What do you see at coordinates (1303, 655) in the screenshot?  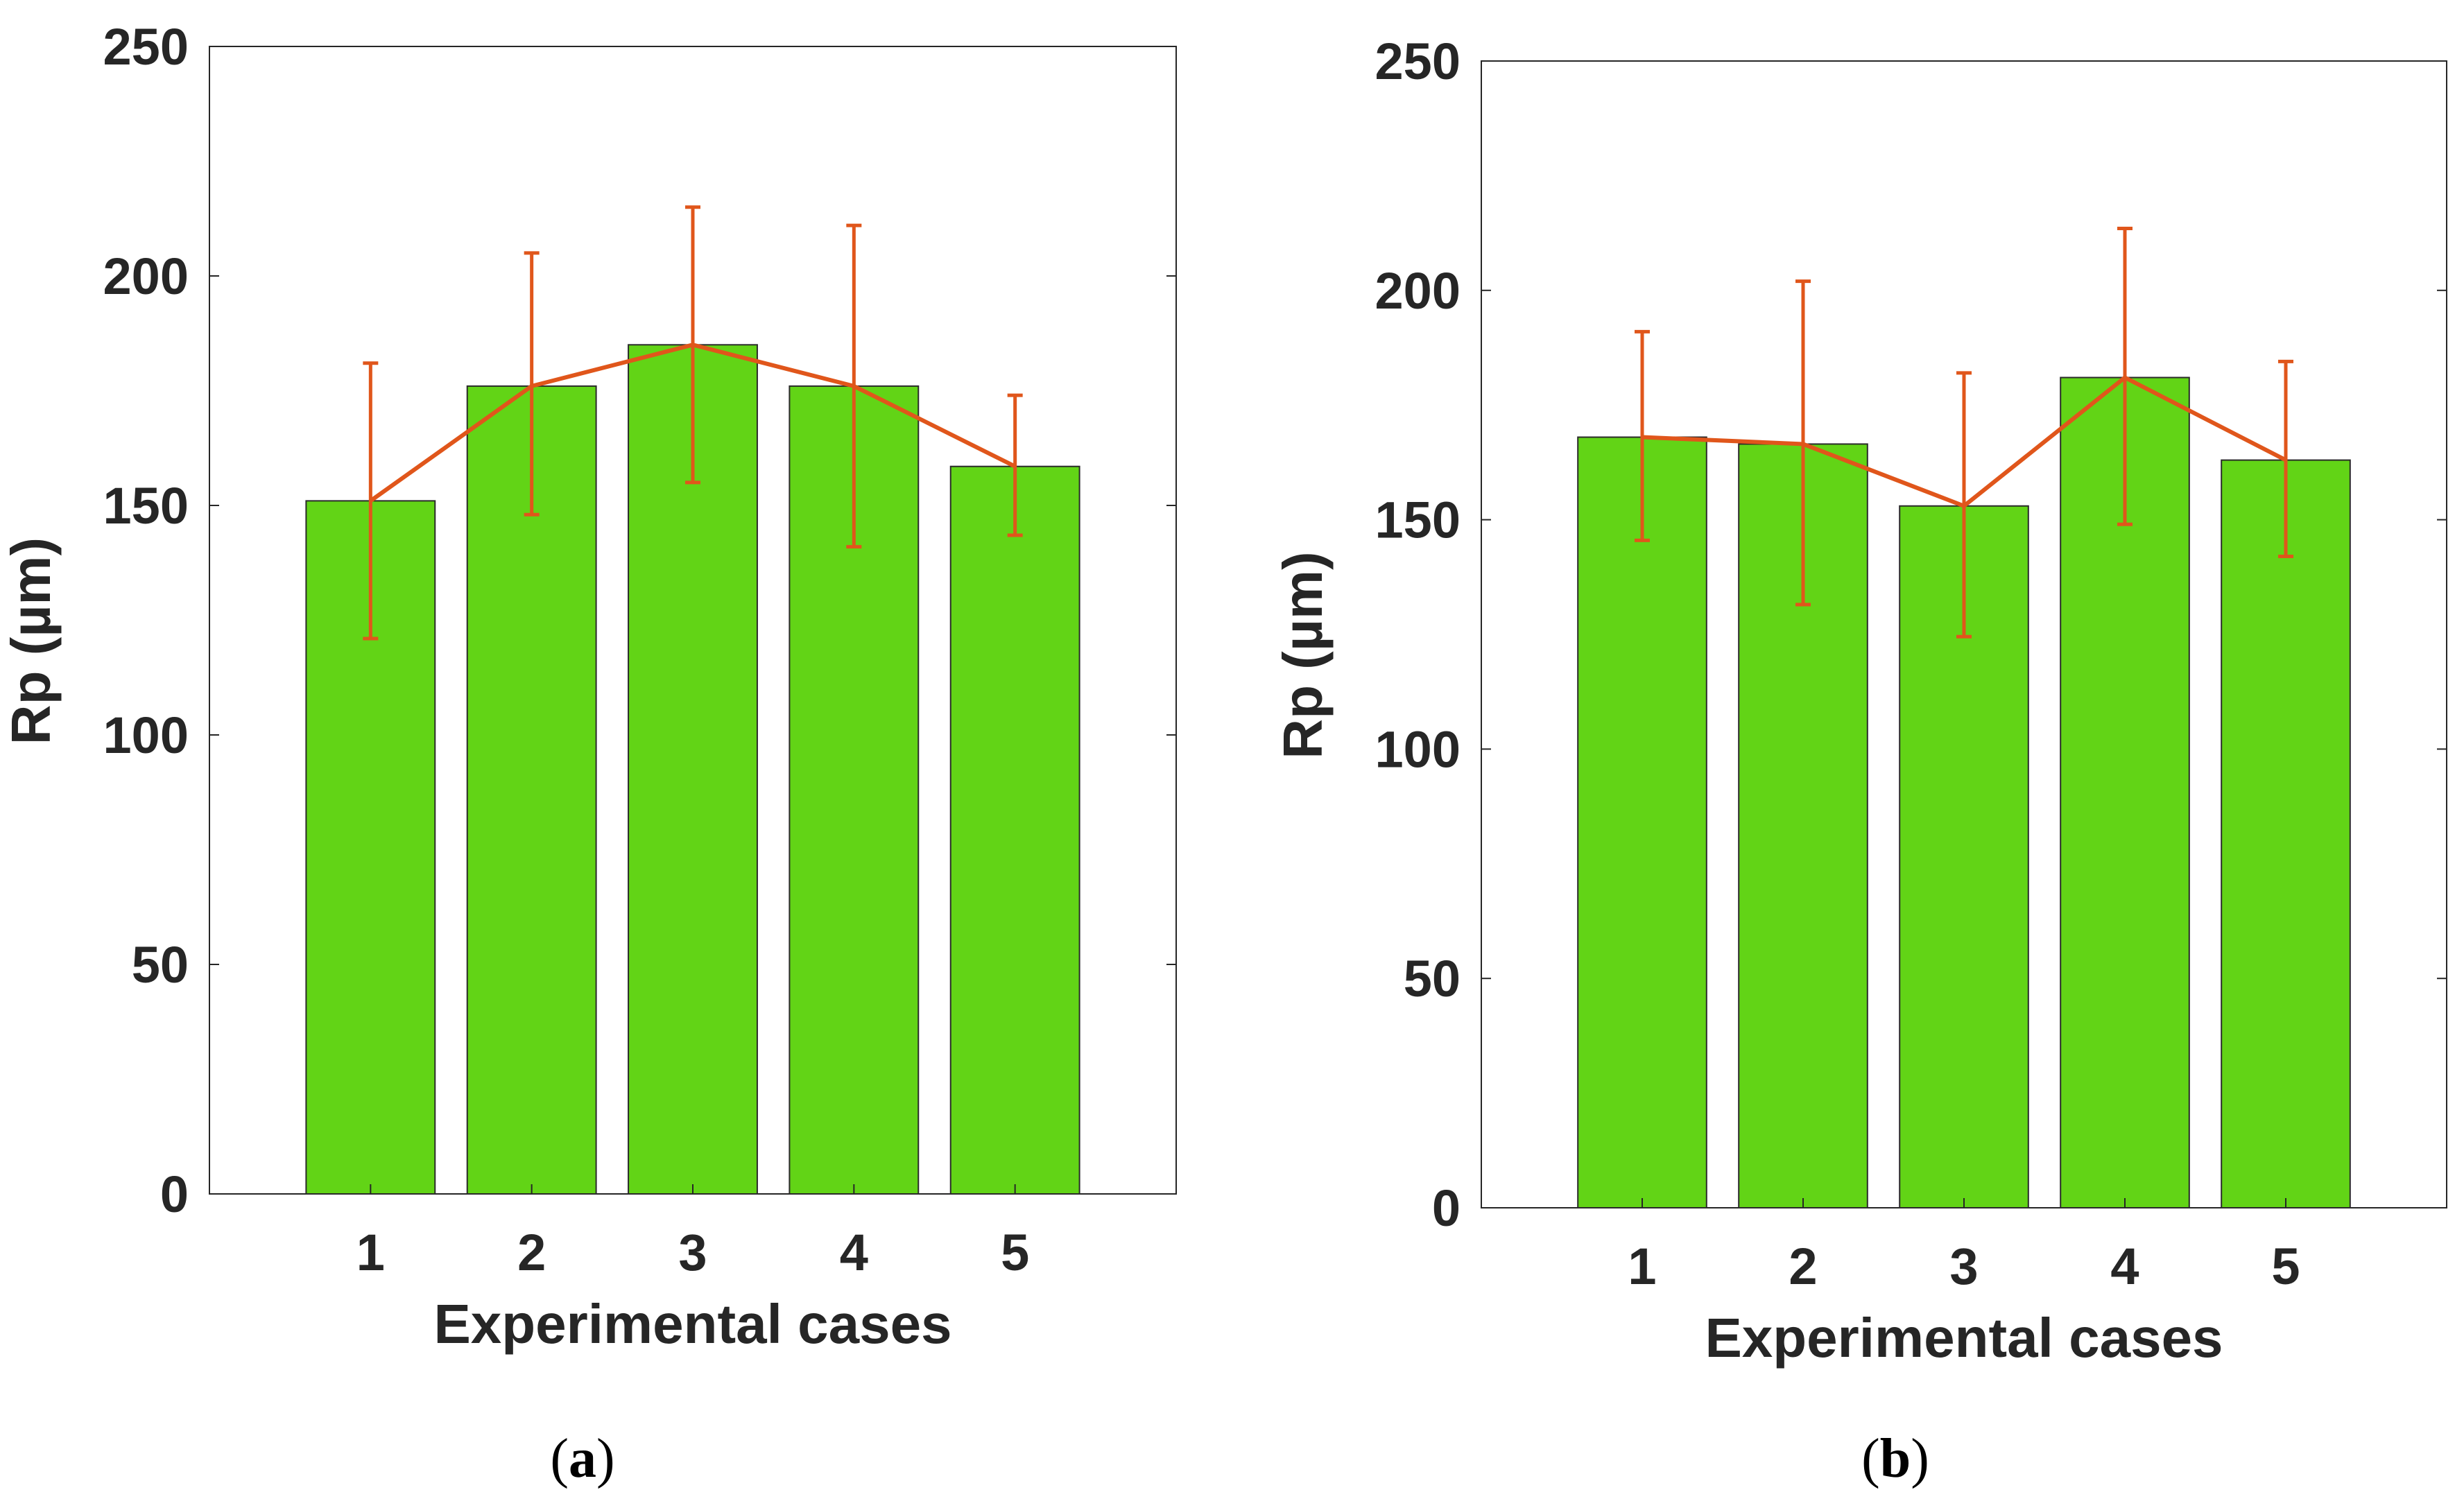 I see `chart-b-ylabel: Rp (µm)` at bounding box center [1303, 655].